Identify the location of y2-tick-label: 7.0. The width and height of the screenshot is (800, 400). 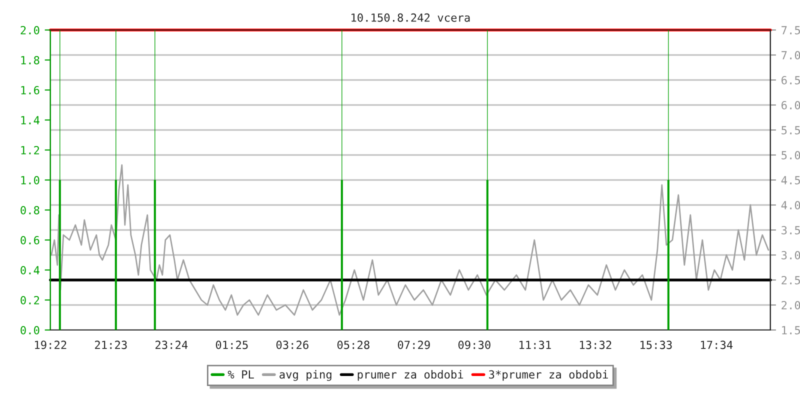
(791, 55).